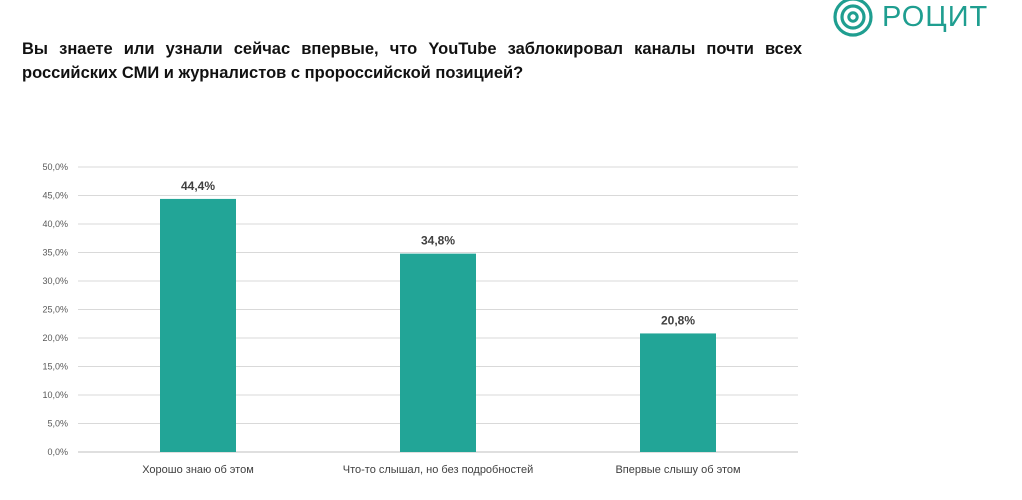  I want to click on y-tick-label: 30,0%, so click(55, 281).